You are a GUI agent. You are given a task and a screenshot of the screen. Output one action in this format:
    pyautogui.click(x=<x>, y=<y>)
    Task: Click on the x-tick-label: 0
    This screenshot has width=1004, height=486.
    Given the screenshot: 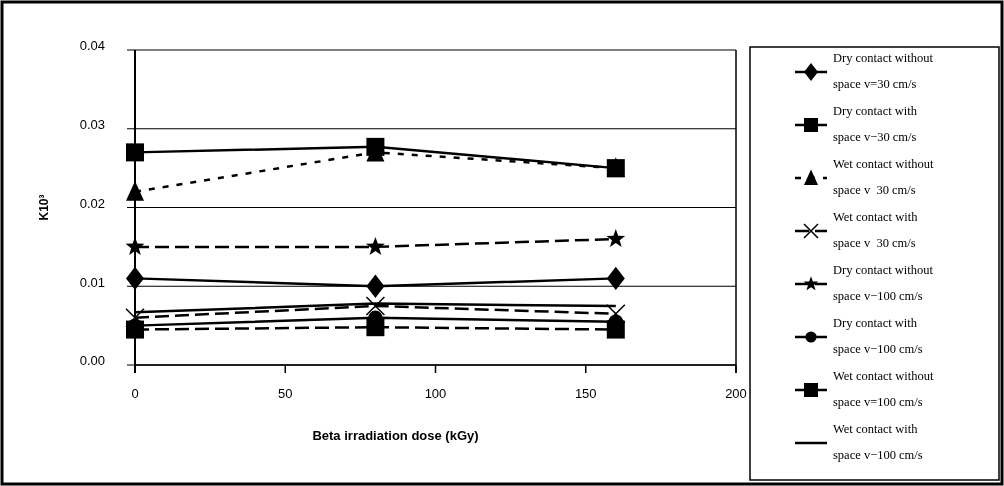 What is the action you would take?
    pyautogui.click(x=135, y=393)
    